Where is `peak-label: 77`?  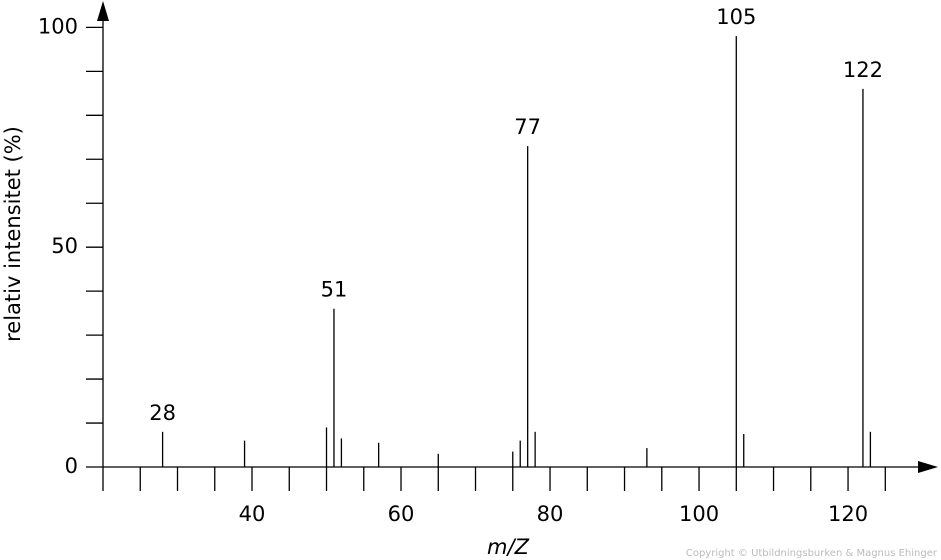
peak-label: 77 is located at coordinates (527, 127).